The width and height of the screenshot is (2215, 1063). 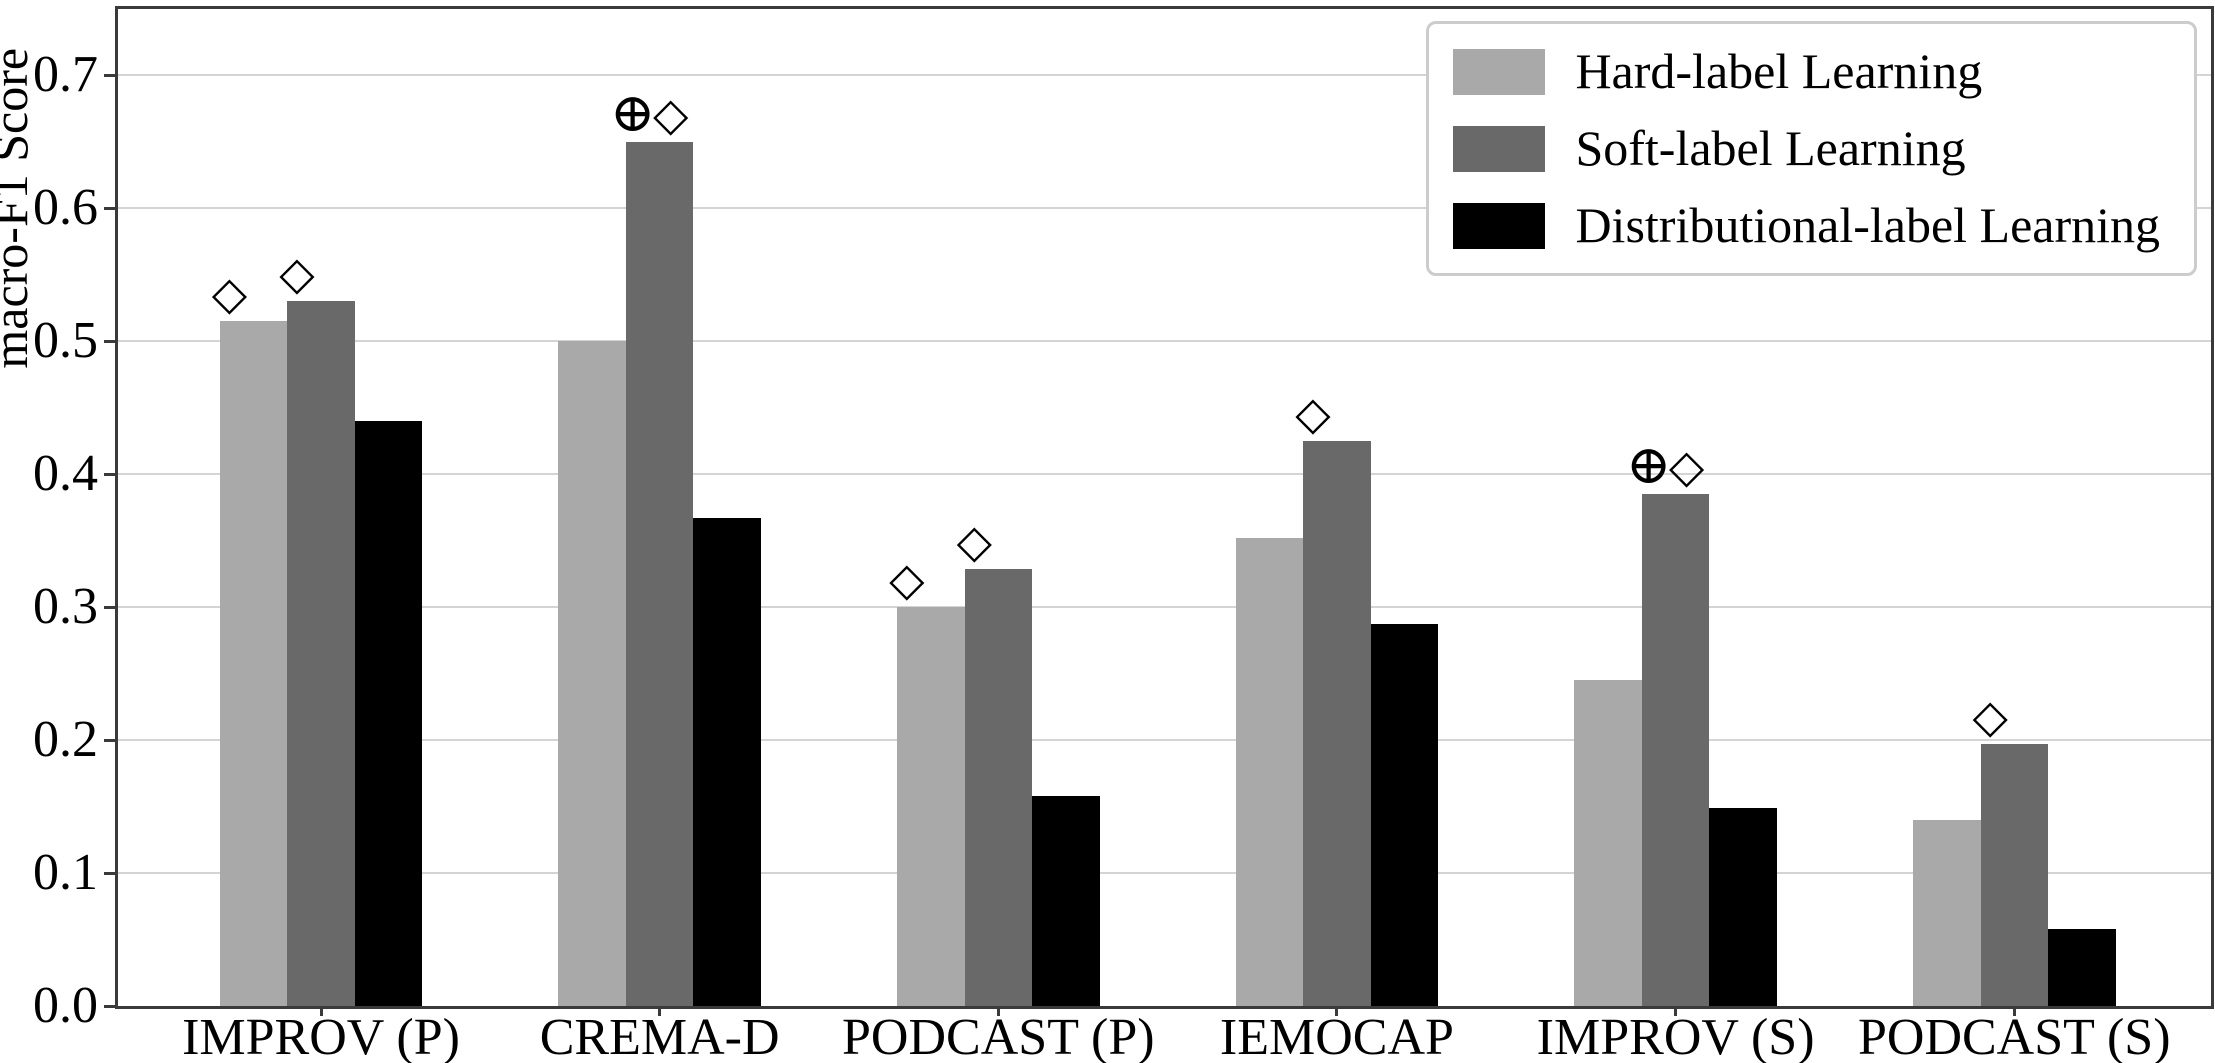 I want to click on gridline-0.1, so click(x=1164, y=873).